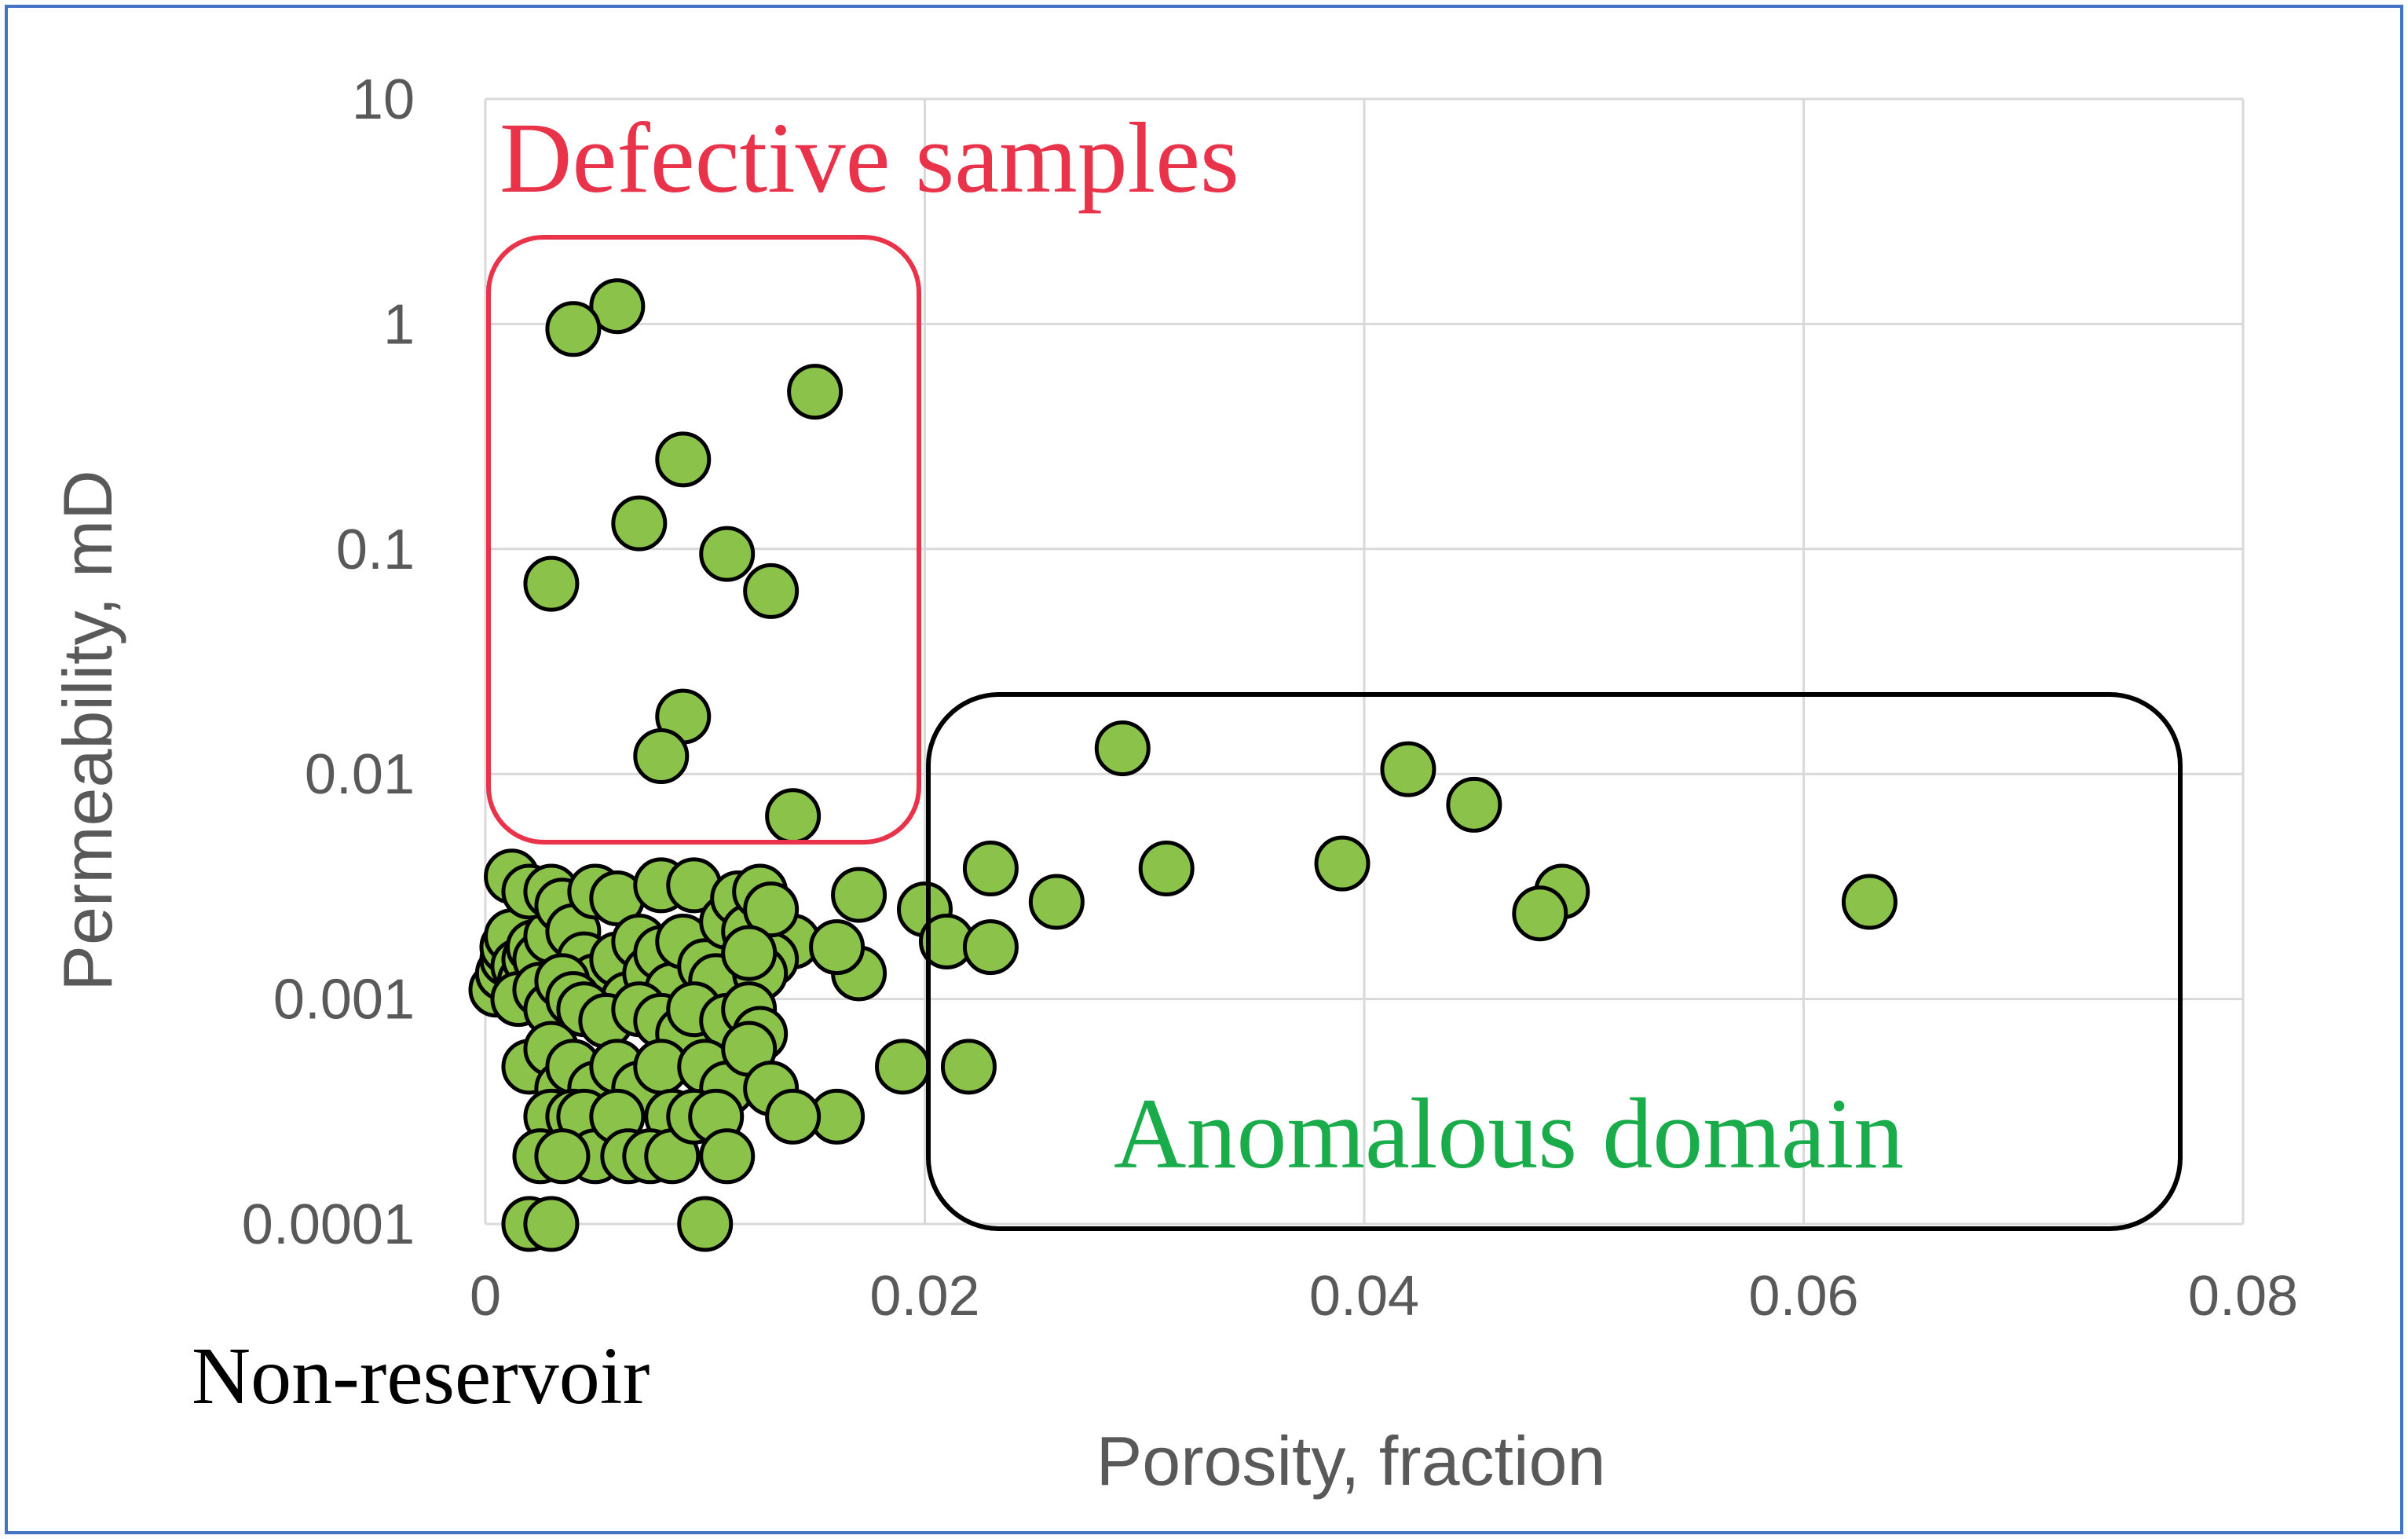  Describe the element at coordinates (421, 1376) in the screenshot. I see `non-reservoir-label: Non-reservoir` at that location.